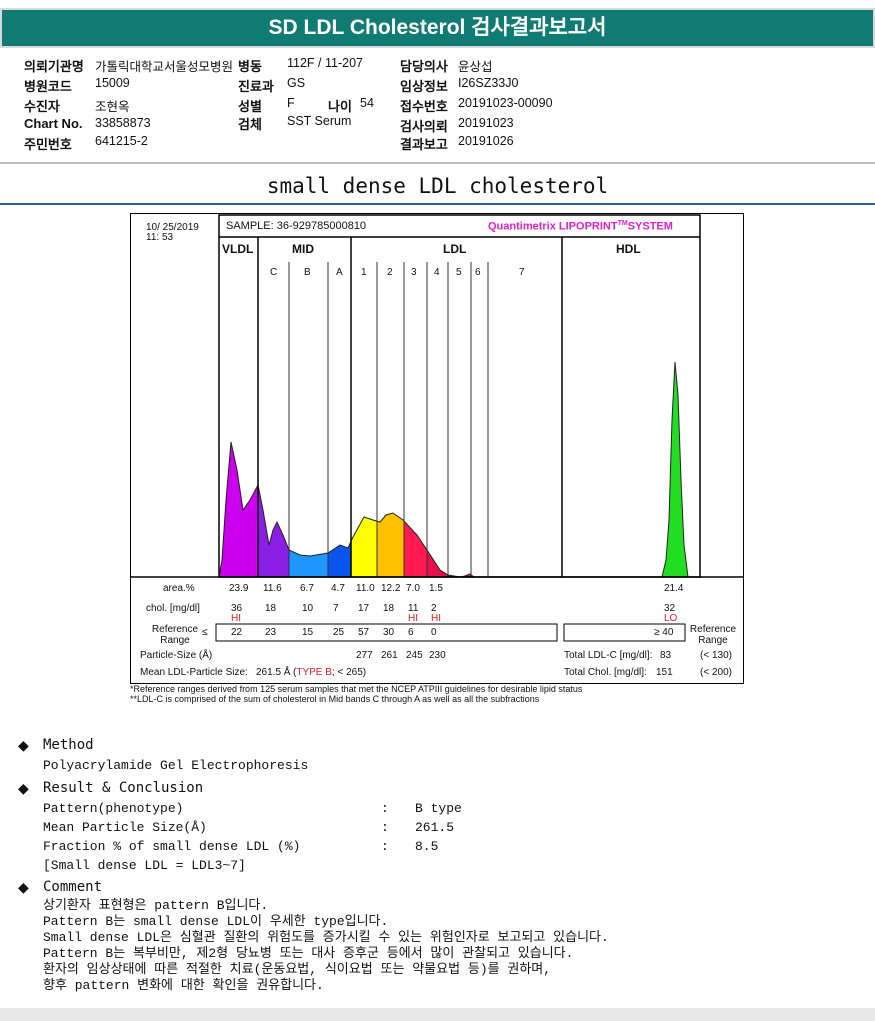  Describe the element at coordinates (48, 144) in the screenshot. I see `id-label: 주민번호` at that location.